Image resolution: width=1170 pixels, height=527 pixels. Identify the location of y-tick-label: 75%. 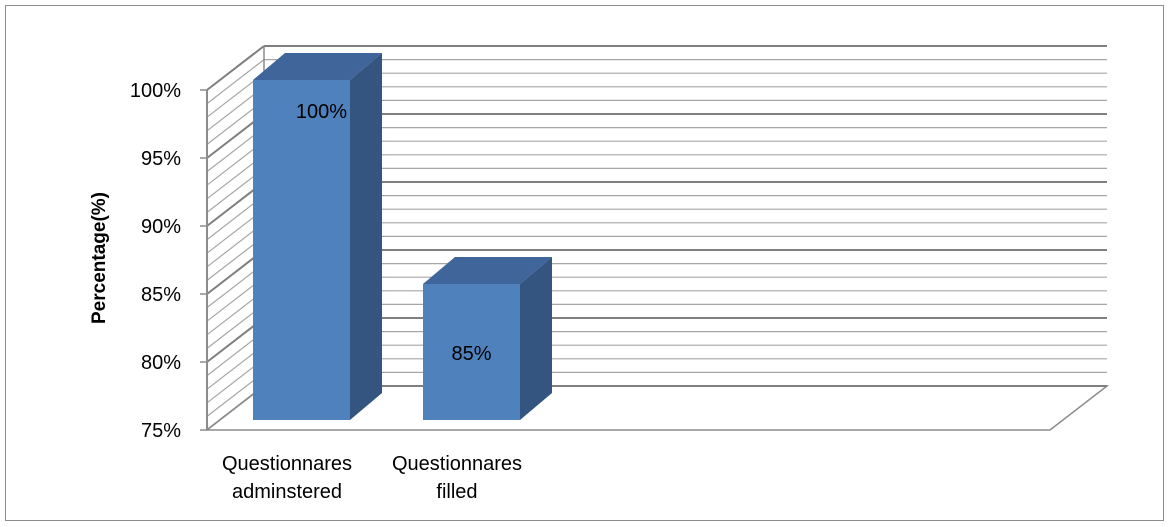
(161, 431).